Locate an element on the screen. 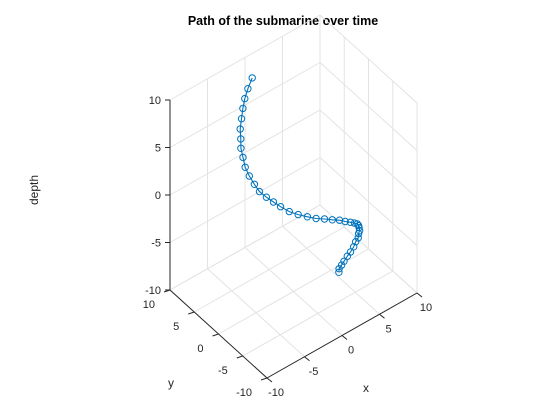  x-tick-label: 0 is located at coordinates (351, 351).